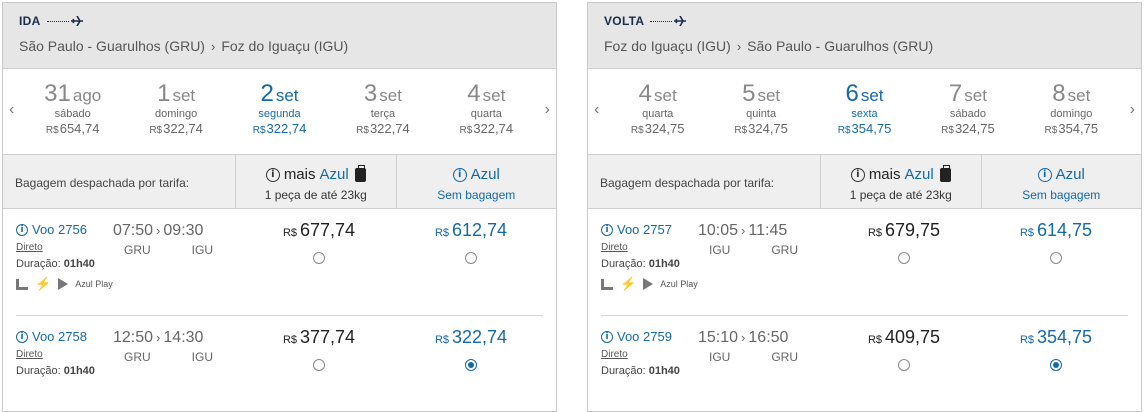 This screenshot has height=412, width=1144. What do you see at coordinates (1065, 337) in the screenshot?
I see `fare-price: 354,75` at bounding box center [1065, 337].